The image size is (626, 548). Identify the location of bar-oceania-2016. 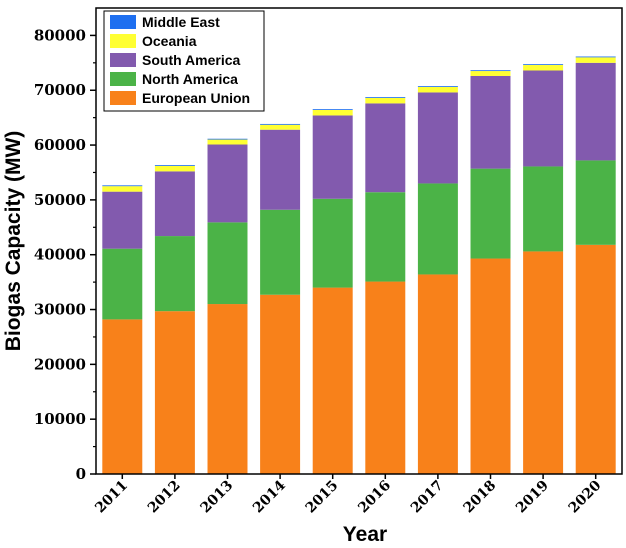
(385, 100).